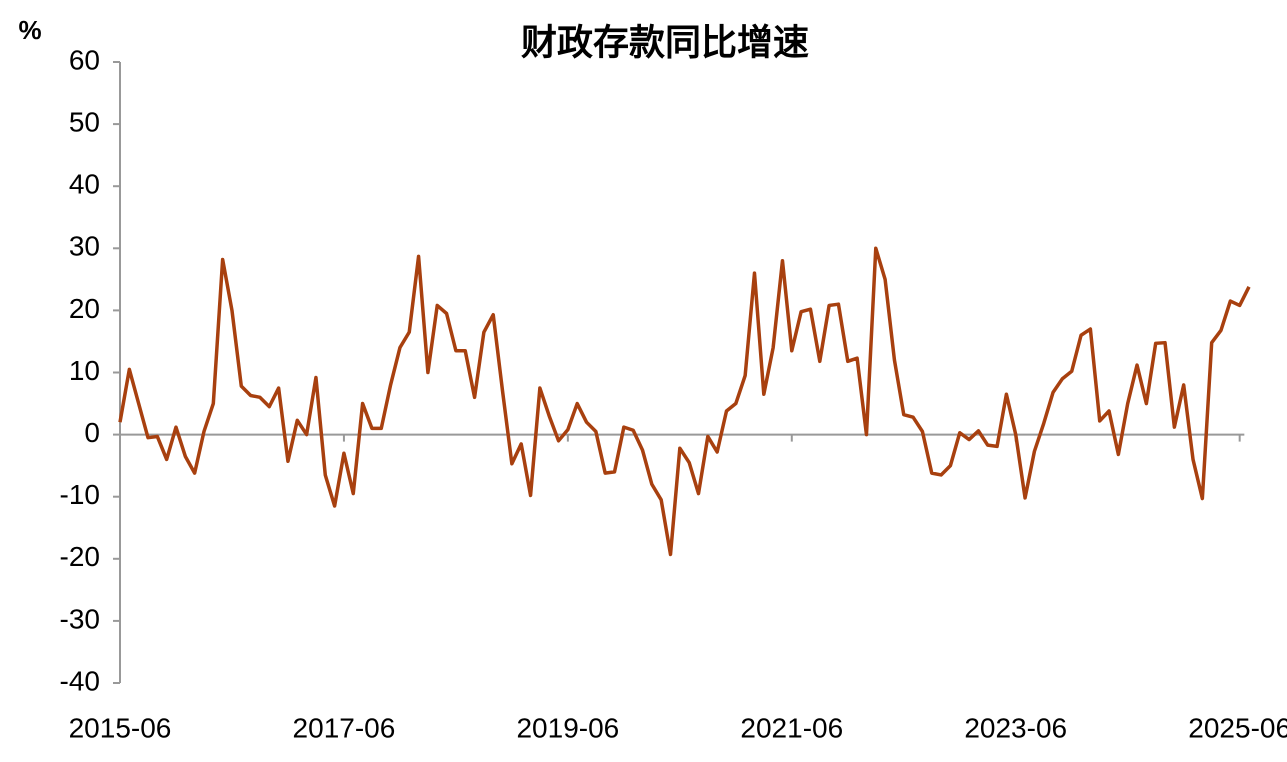 Image resolution: width=1287 pixels, height=762 pixels. What do you see at coordinates (80, 556) in the screenshot?
I see `y-tick-label: -20` at bounding box center [80, 556].